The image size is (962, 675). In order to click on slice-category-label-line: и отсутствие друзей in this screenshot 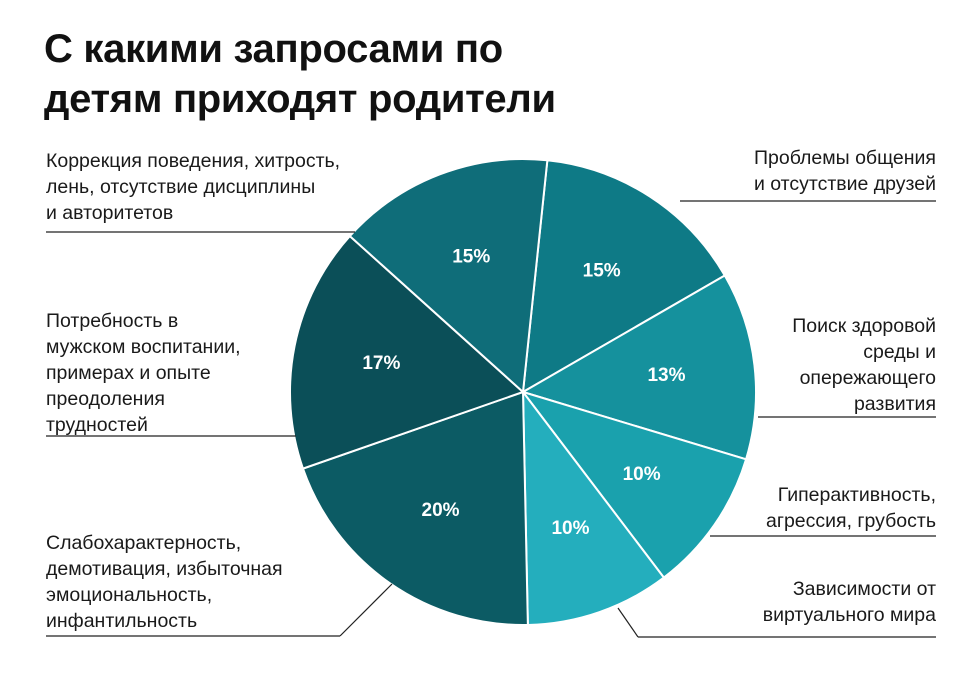, I will do `click(844, 184)`.